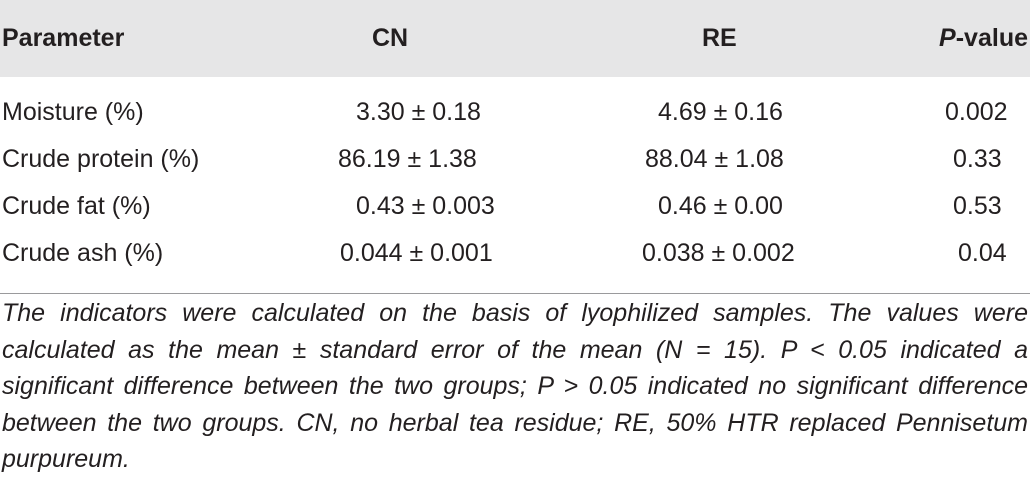  I want to click on cell-parameter: Crude protein (%), so click(101, 159).